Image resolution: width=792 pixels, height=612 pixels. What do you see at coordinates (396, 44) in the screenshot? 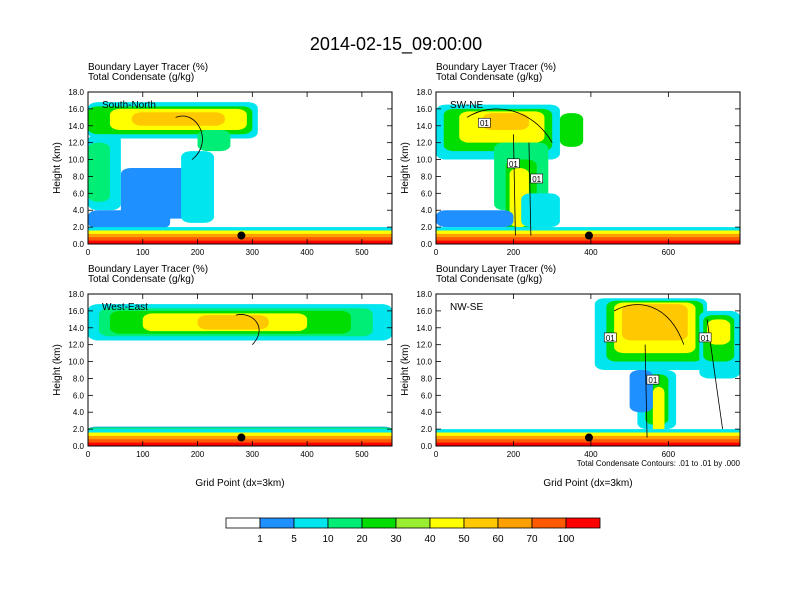
I see `figure-title: 2014-02-15_09:00:00` at bounding box center [396, 44].